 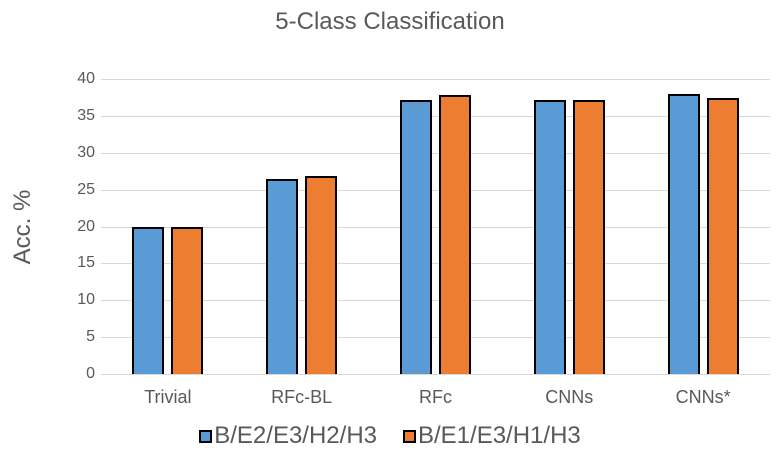 I want to click on y-tick-label: 35, so click(x=86, y=115).